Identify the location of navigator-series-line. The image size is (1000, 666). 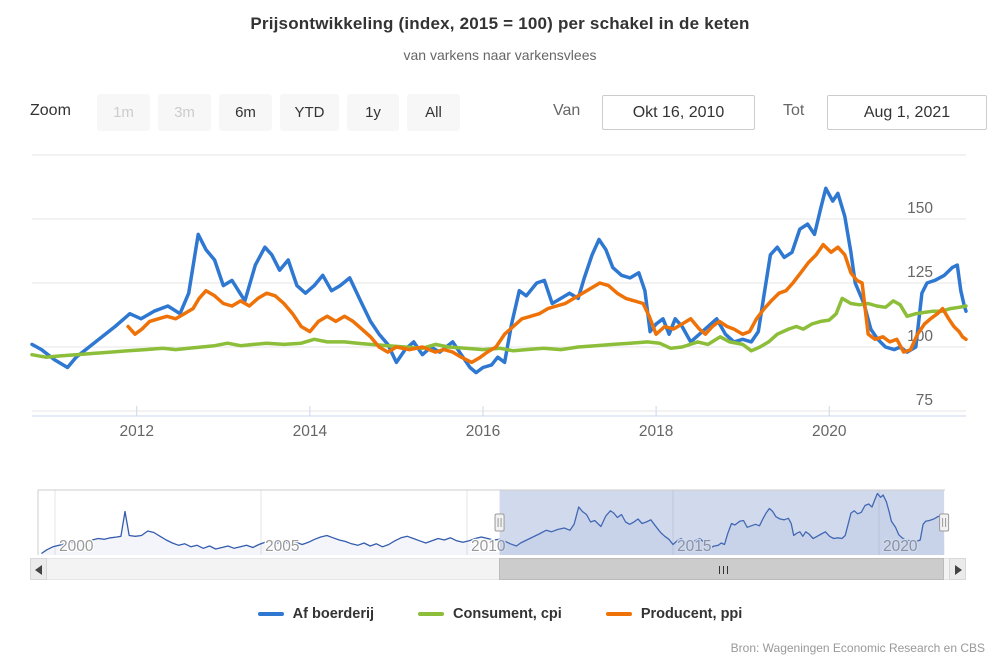
(493, 523).